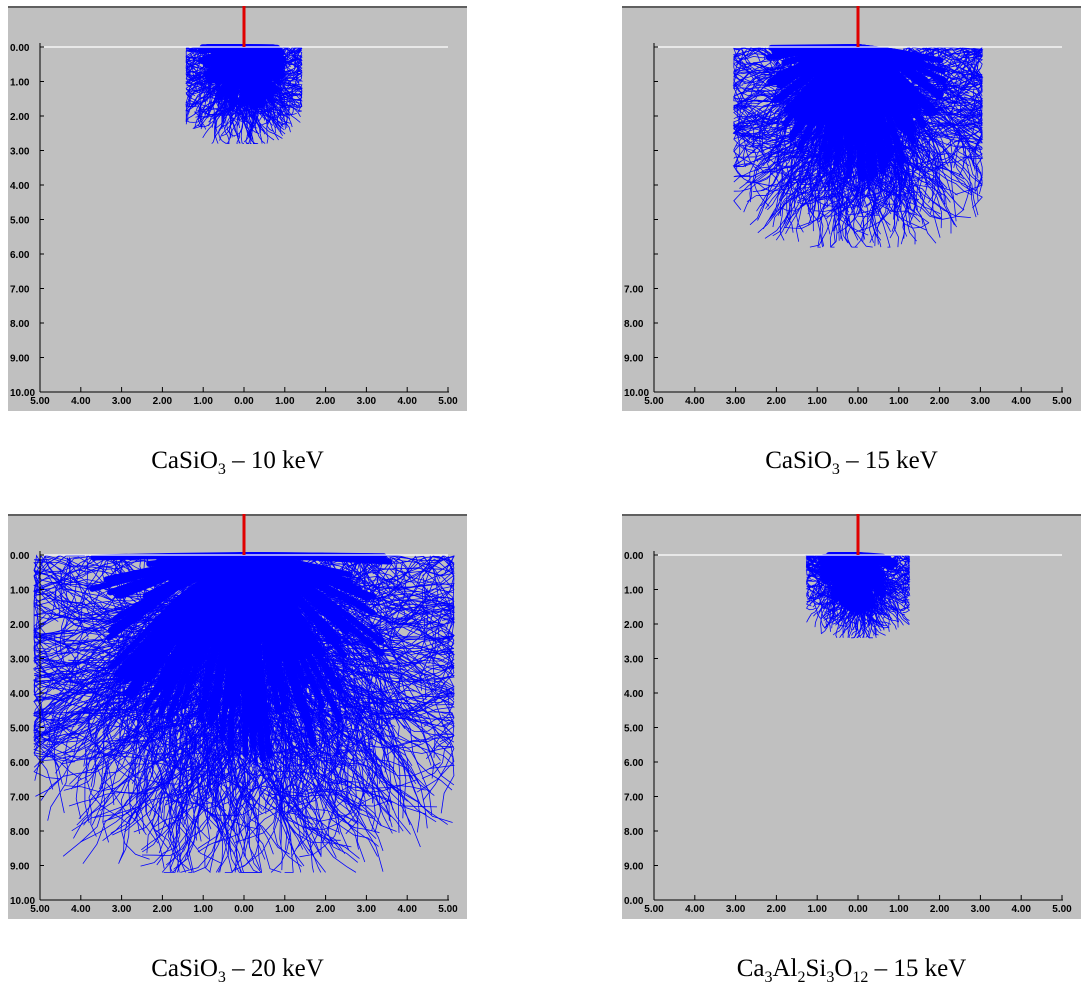  Describe the element at coordinates (888, 460) in the screenshot. I see `caption-energy: – 15 keV` at that location.